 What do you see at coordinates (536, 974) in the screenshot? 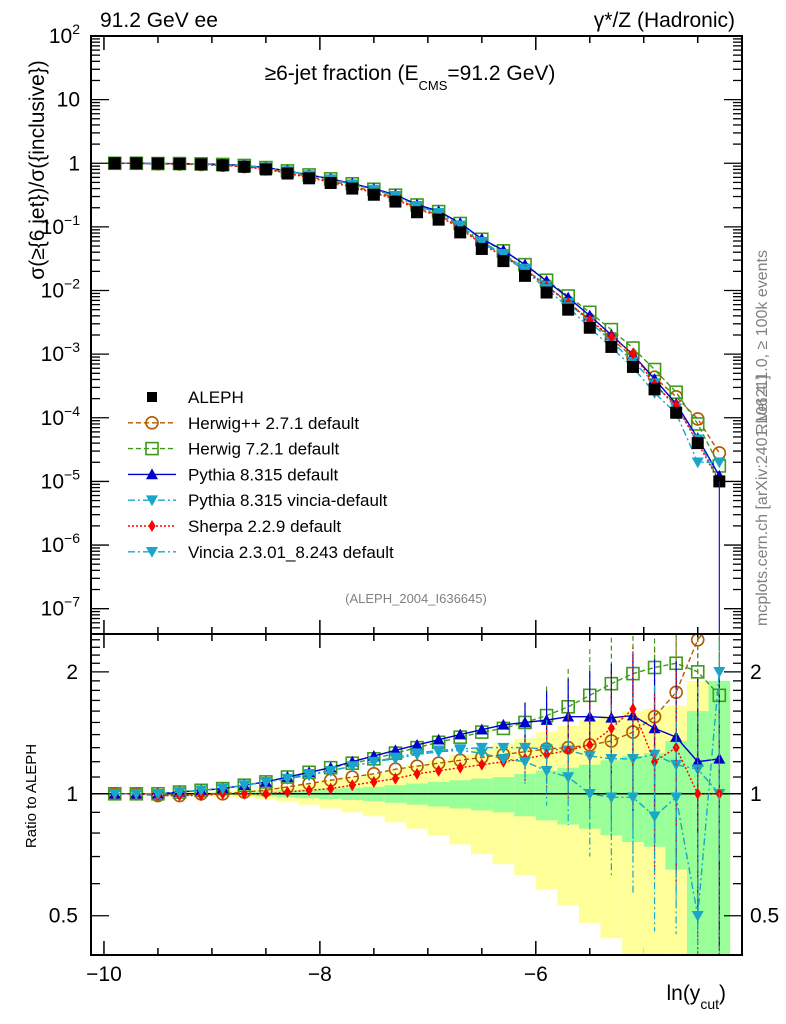
I see `x-tick-label: −6` at bounding box center [536, 974].